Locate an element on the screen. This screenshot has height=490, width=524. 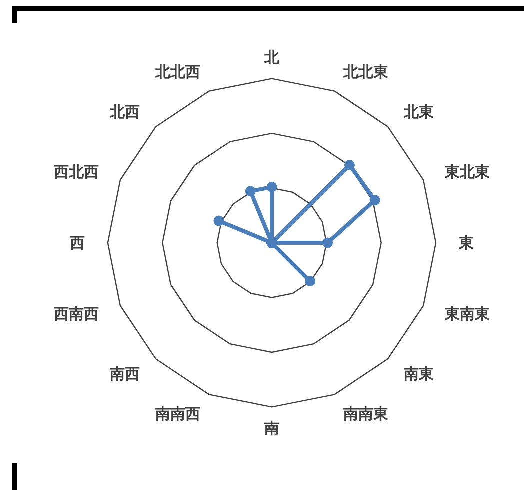
spoke-label: 北西 is located at coordinates (124, 111).